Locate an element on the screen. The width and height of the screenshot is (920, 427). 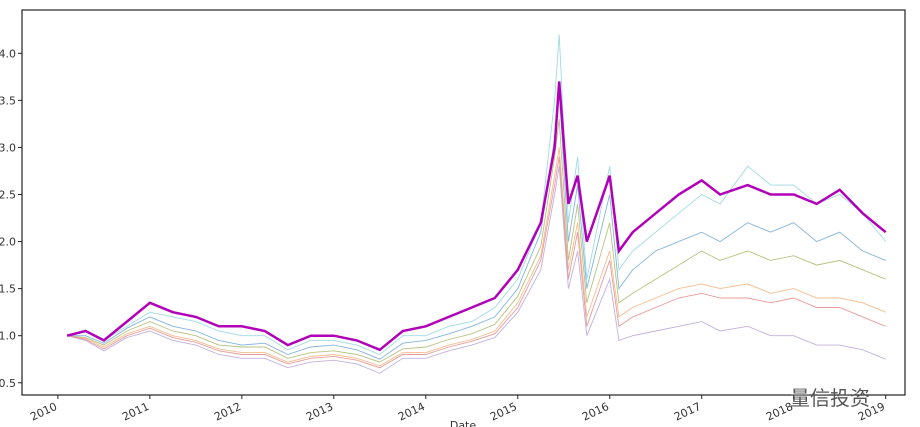
y-tick-label: 1.0 is located at coordinates (8, 336).